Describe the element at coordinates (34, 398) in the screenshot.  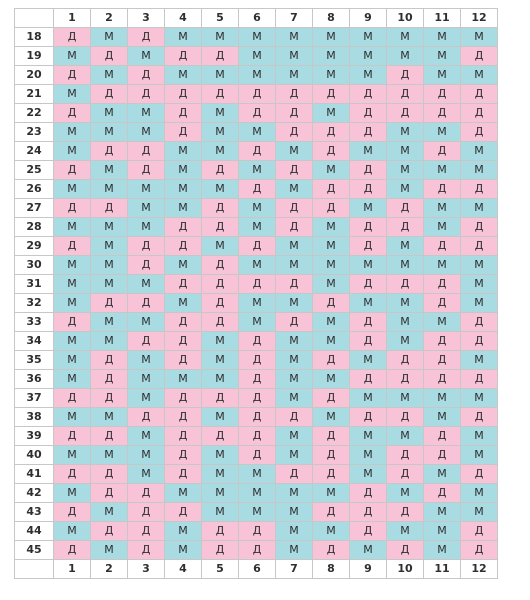
I see `age-label: 37` at that location.